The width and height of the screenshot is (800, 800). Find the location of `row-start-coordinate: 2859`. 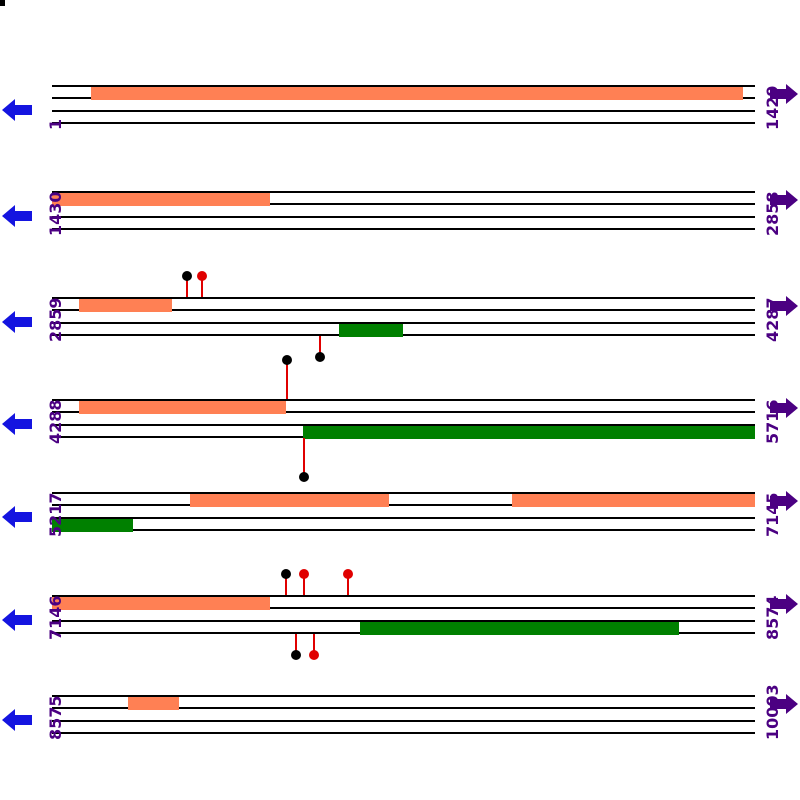

row-start-coordinate: 2859 is located at coordinates (55, 319).